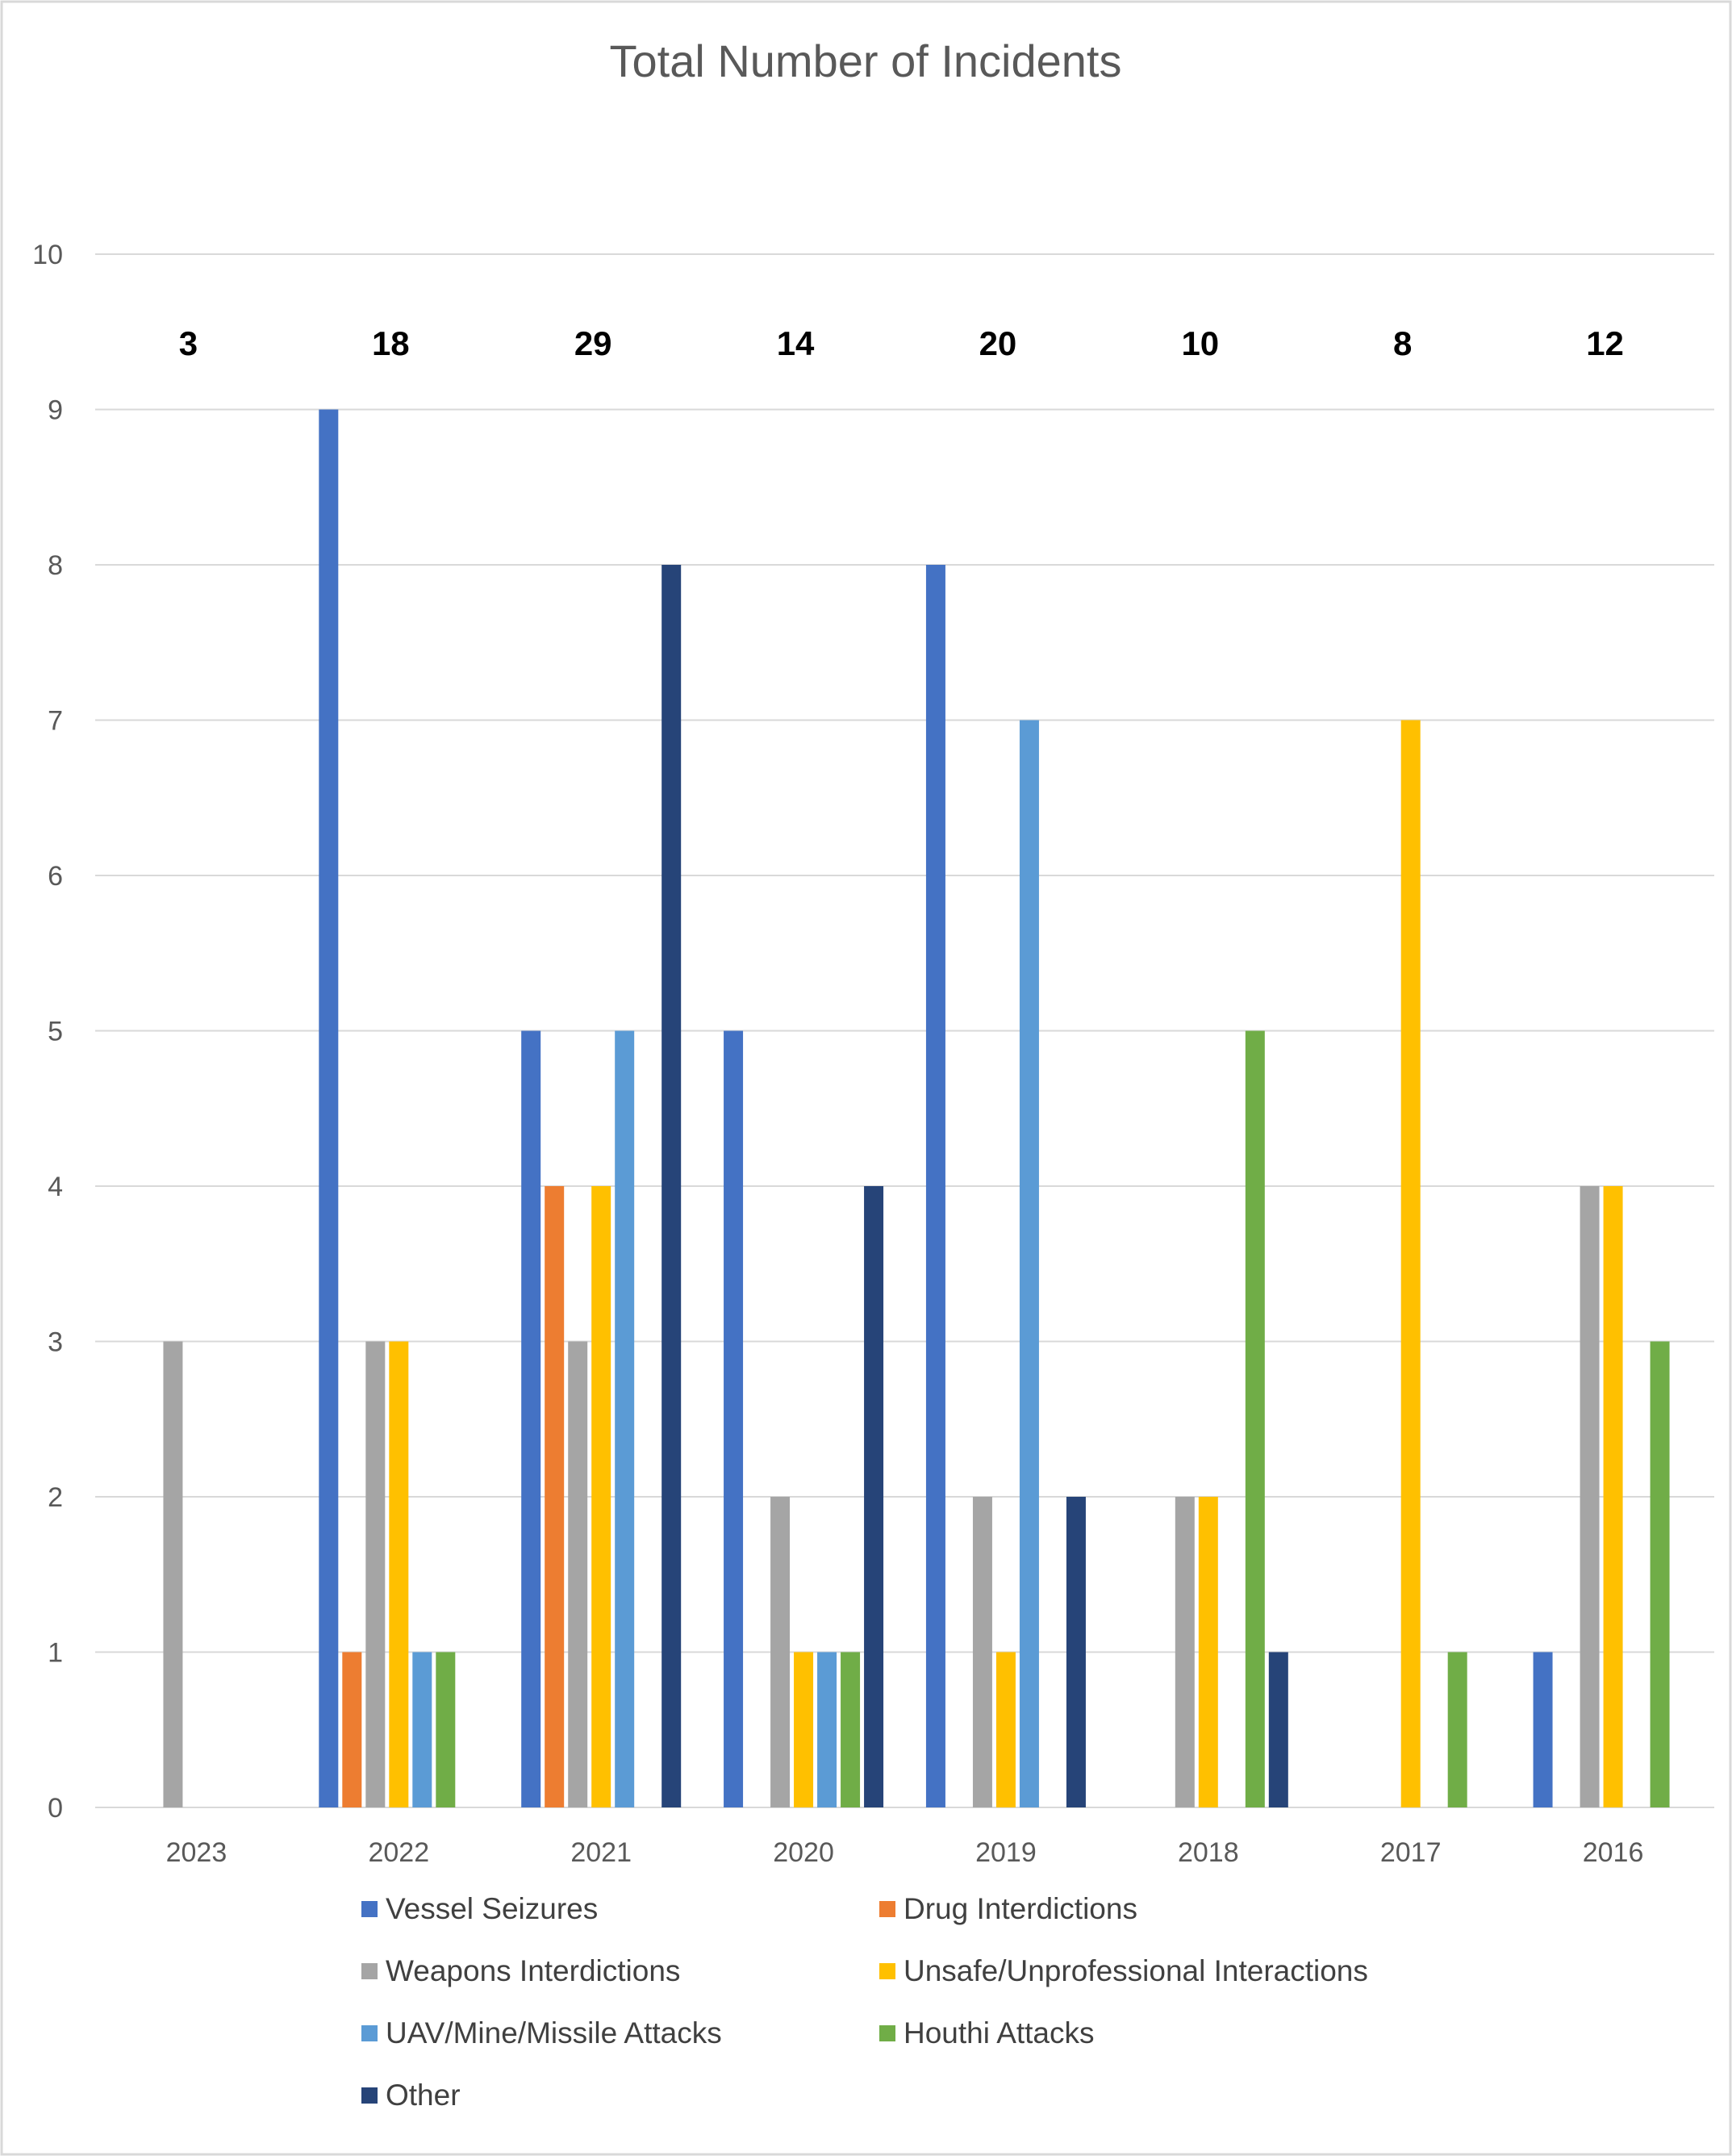  What do you see at coordinates (188, 343) in the screenshot?
I see `category-total-label: 3` at bounding box center [188, 343].